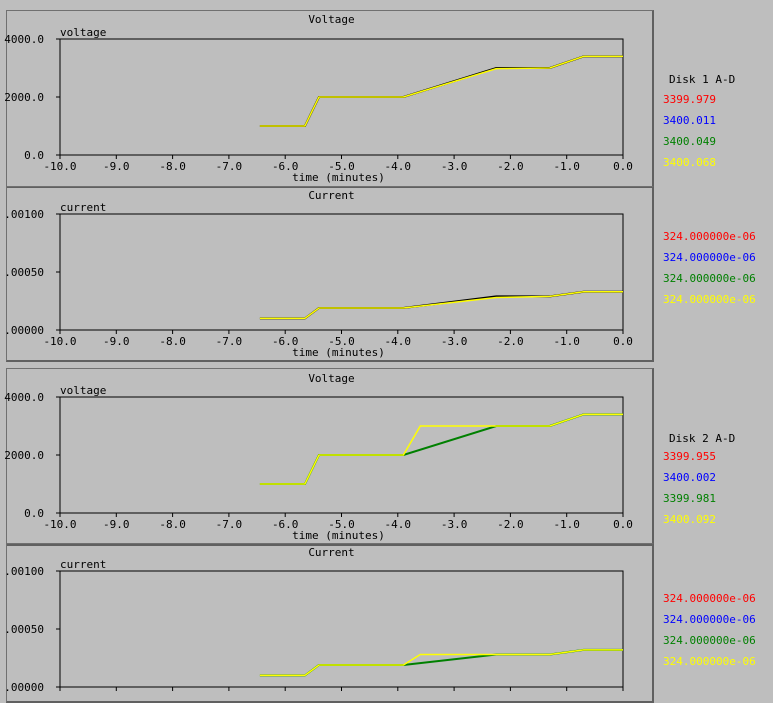 The width and height of the screenshot is (773, 703). I want to click on disk2-current-c: 324.000000e-06, so click(709, 640).